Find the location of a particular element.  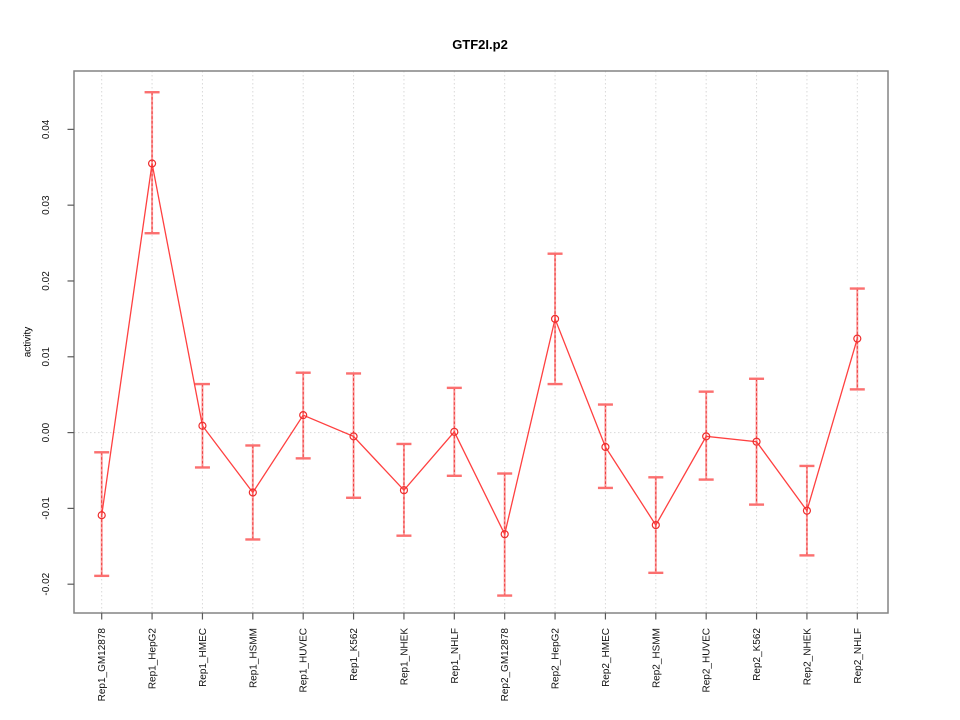

y-tick-label: 0.03 is located at coordinates (46, 205).